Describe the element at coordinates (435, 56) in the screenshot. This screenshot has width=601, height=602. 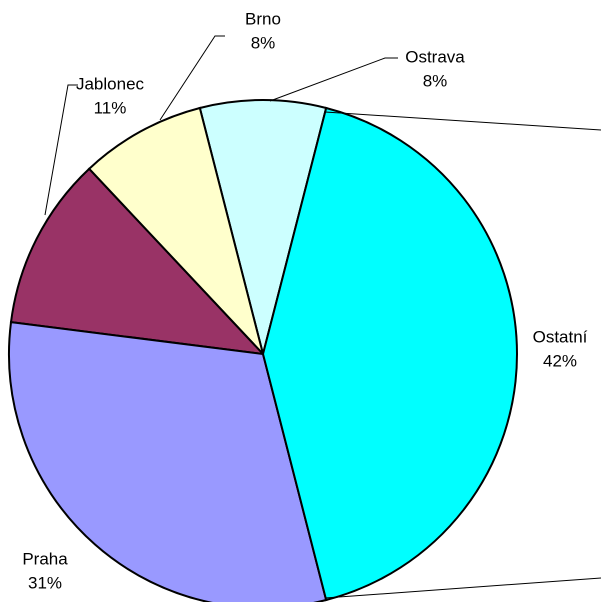
I see `slice-label: Ostrava` at that location.